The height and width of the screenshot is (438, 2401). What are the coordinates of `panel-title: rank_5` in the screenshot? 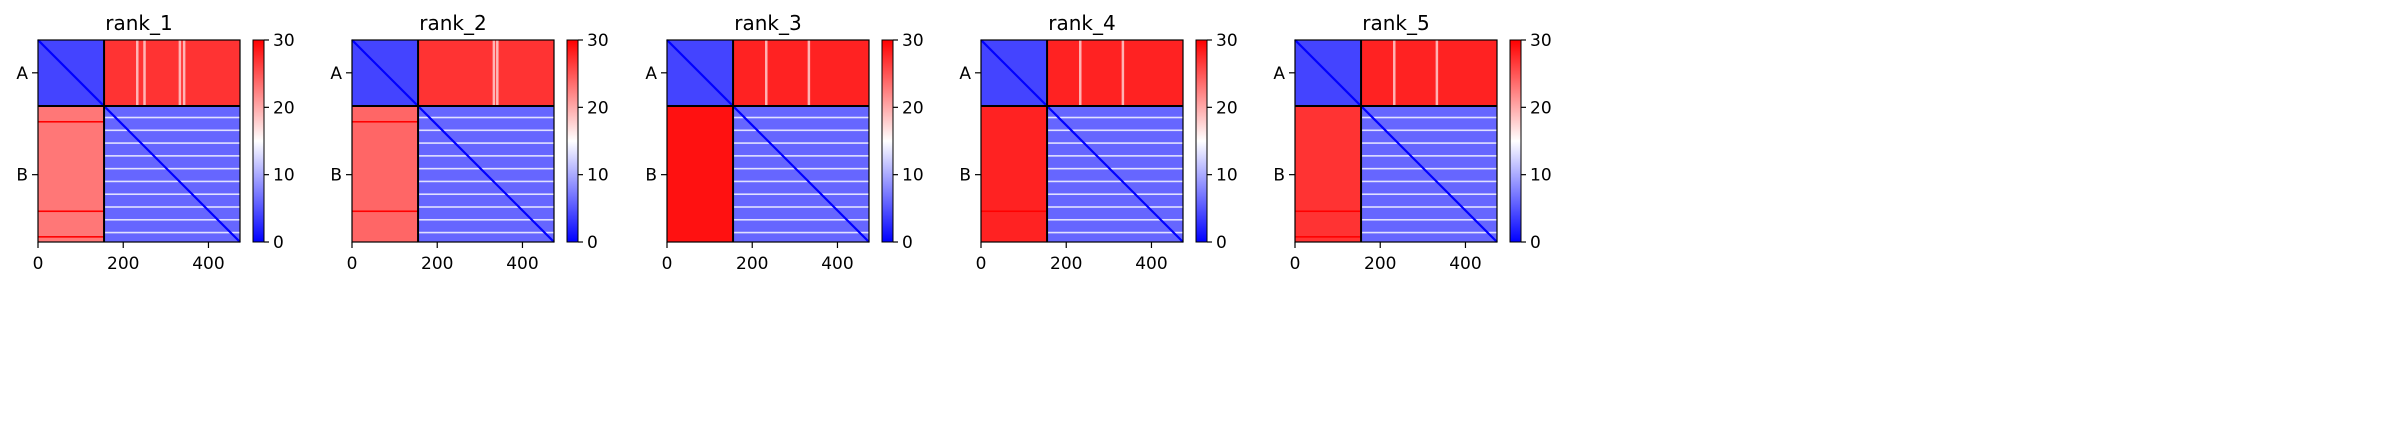 It's located at (1395, 23).